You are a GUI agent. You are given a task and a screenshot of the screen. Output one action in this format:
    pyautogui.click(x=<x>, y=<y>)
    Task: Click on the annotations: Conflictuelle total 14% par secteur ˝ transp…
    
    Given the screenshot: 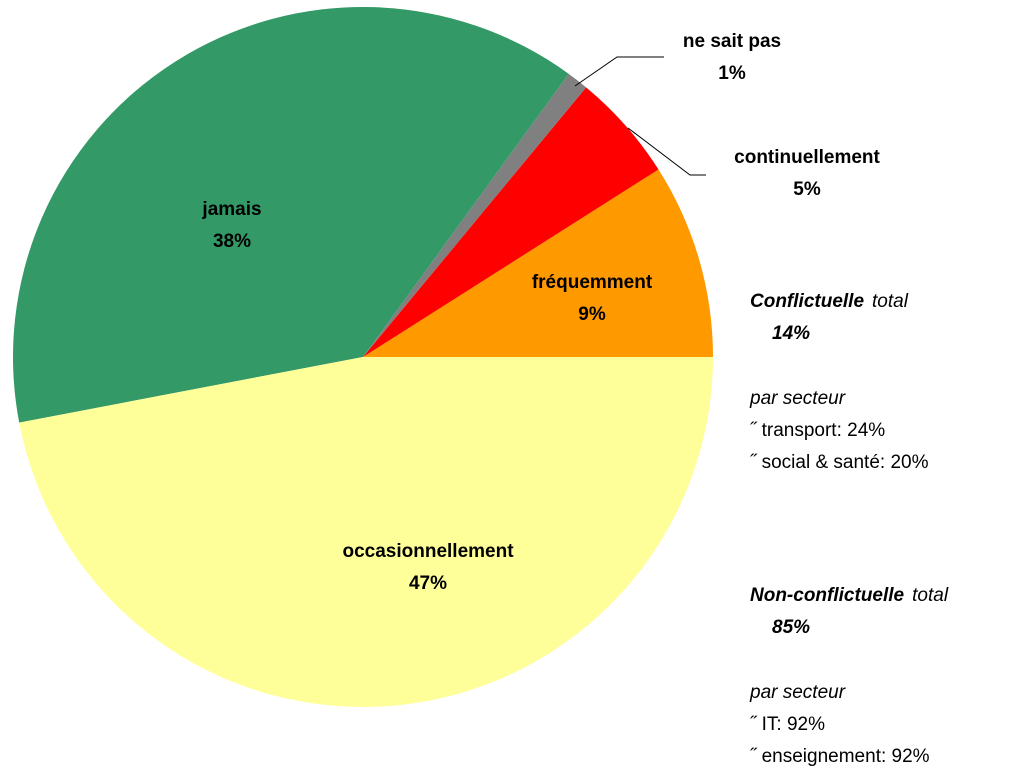 What is the action you would take?
    pyautogui.click(x=849, y=529)
    